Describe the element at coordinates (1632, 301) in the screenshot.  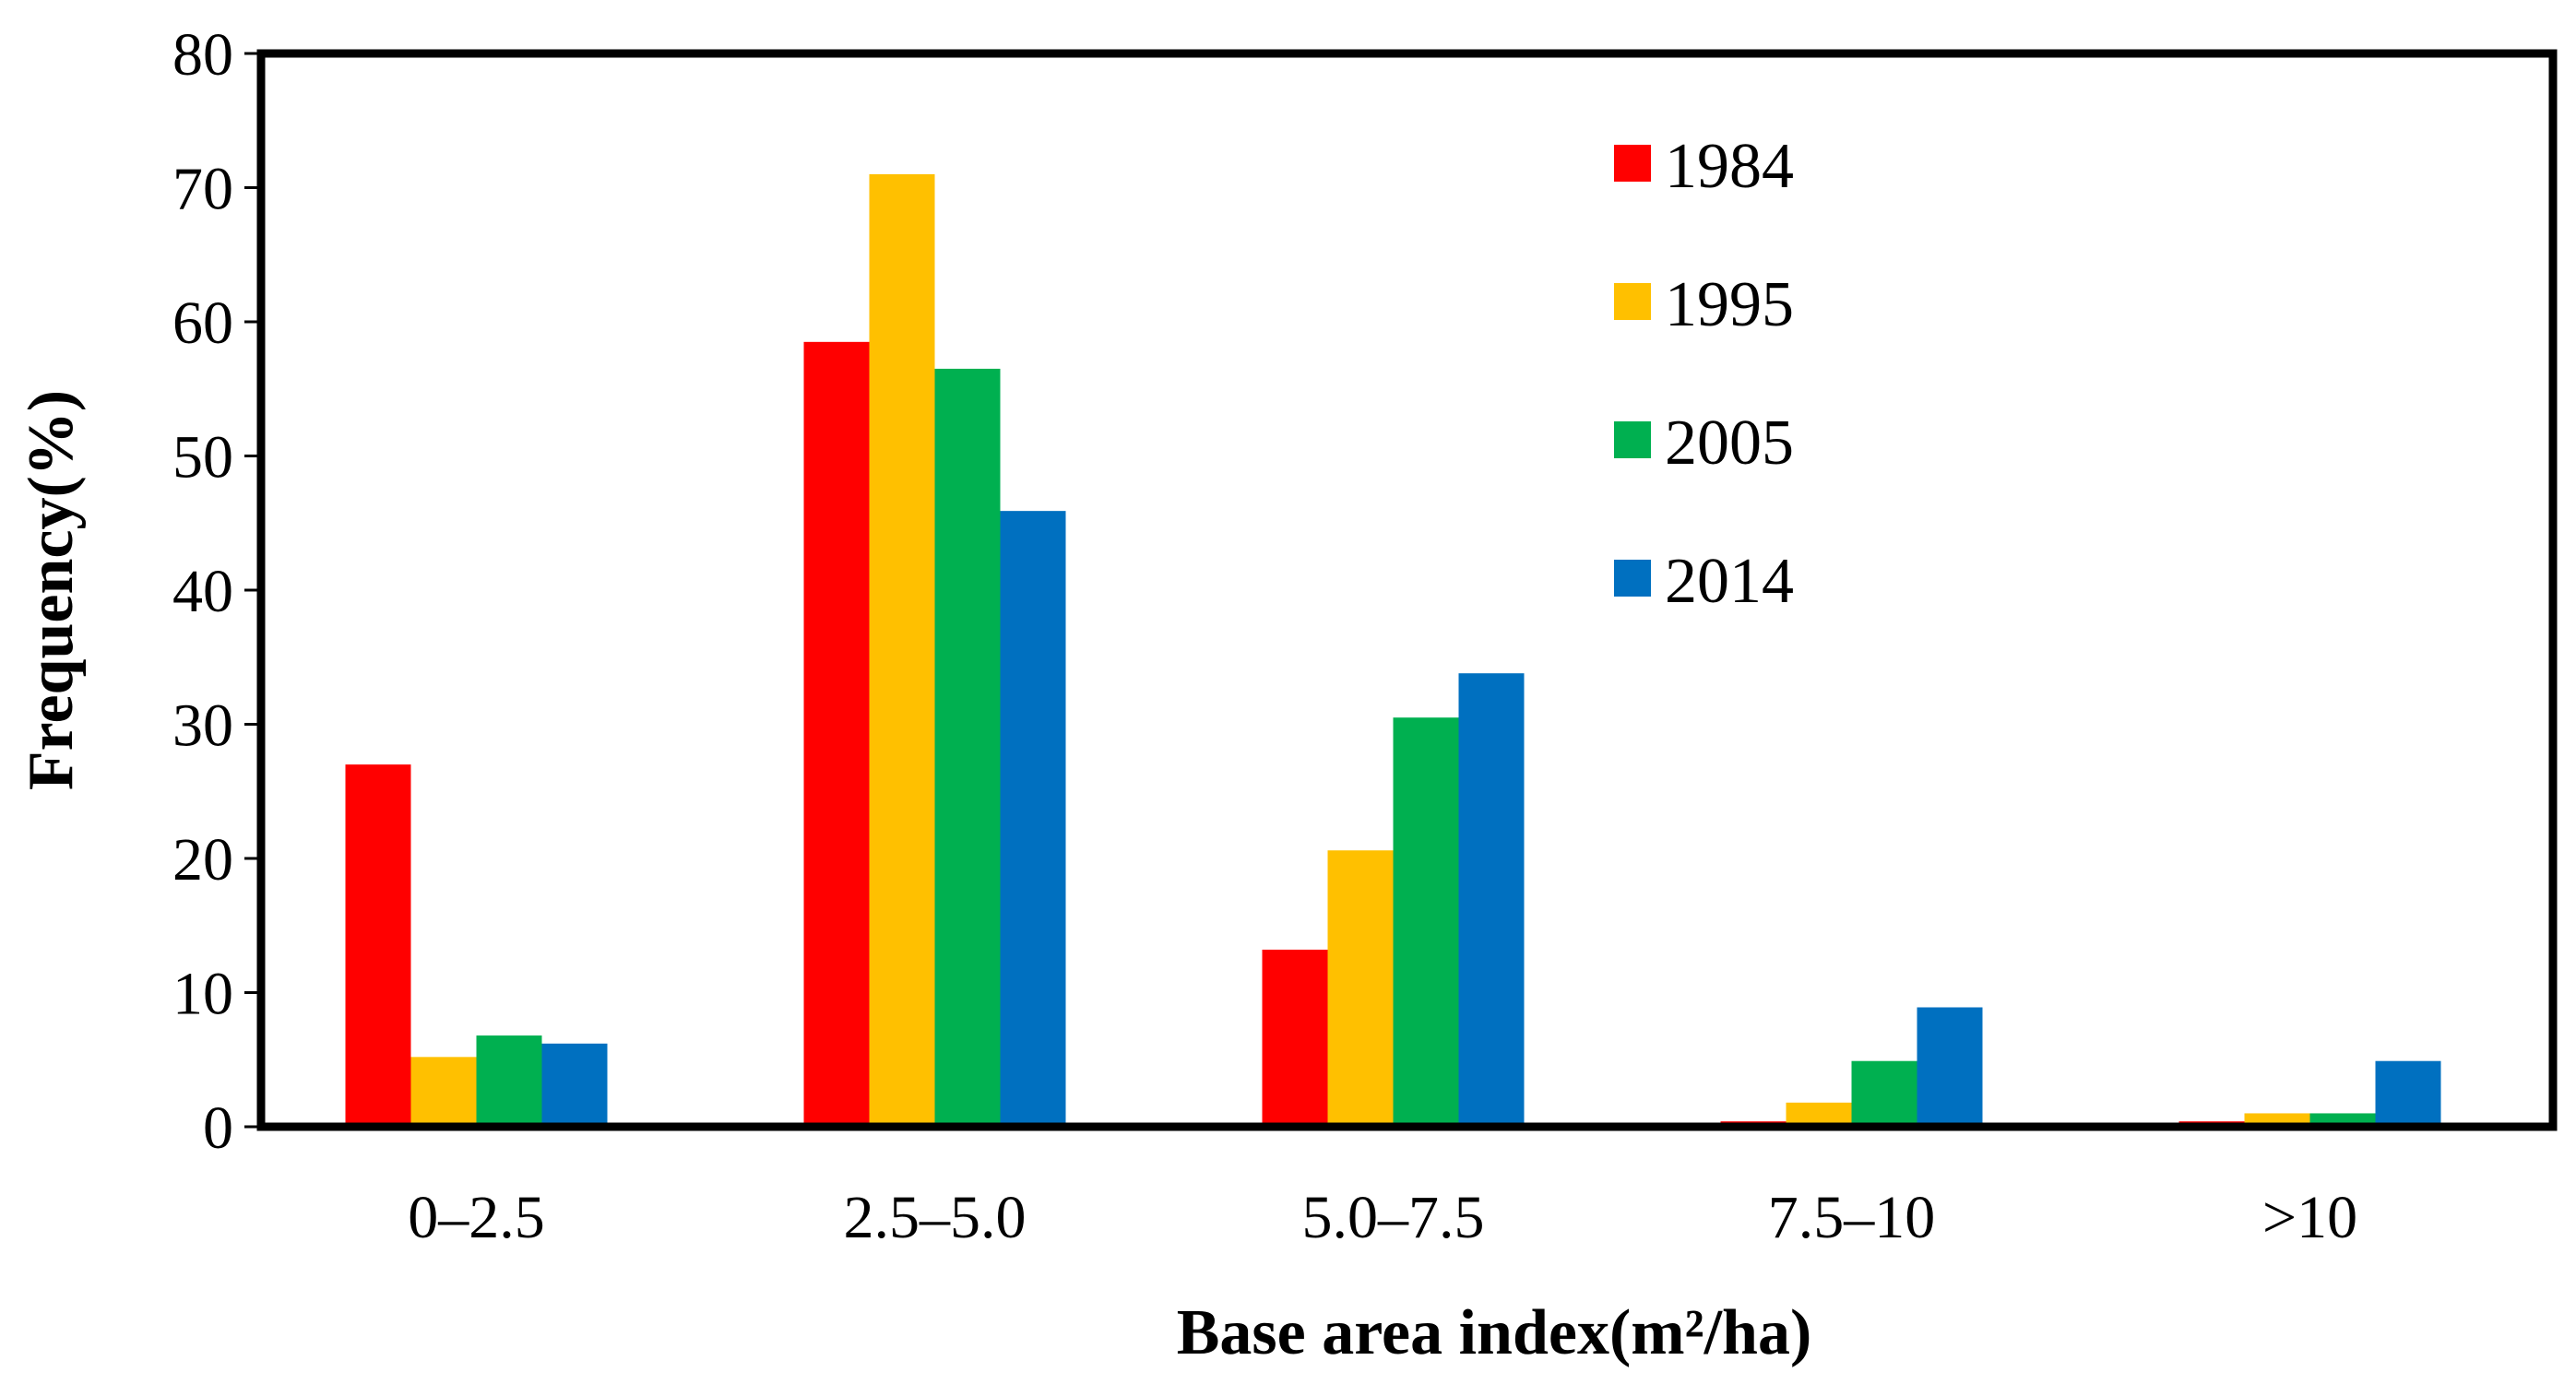
I see `legend-swatch-1995` at that location.